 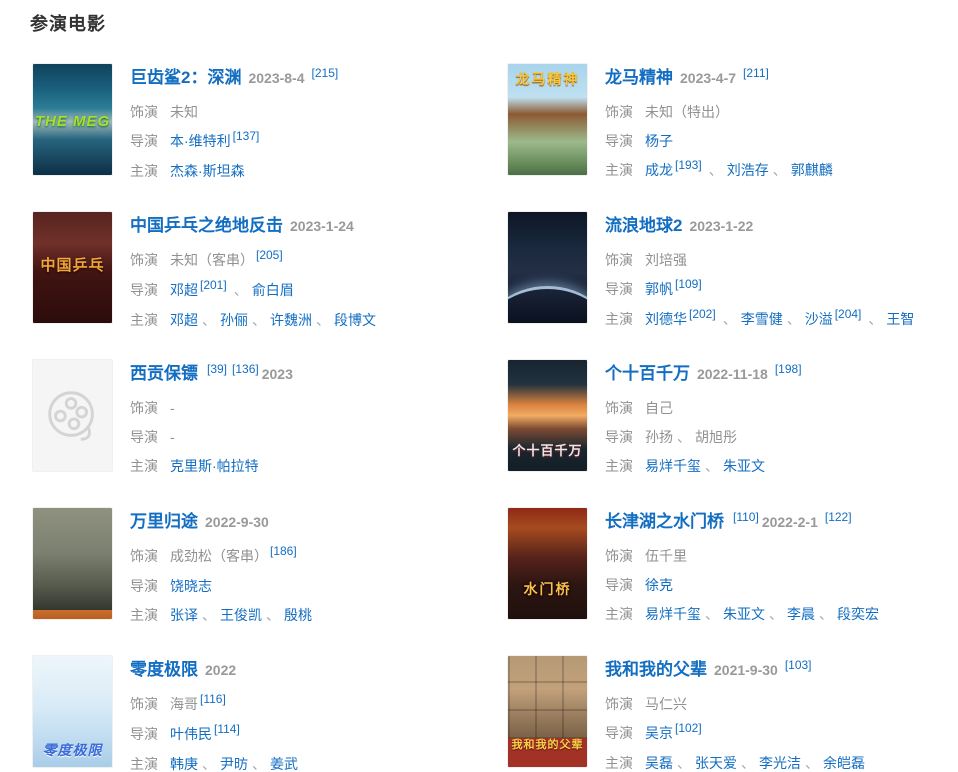 I want to click on reference-badge: [136], so click(x=245, y=369).